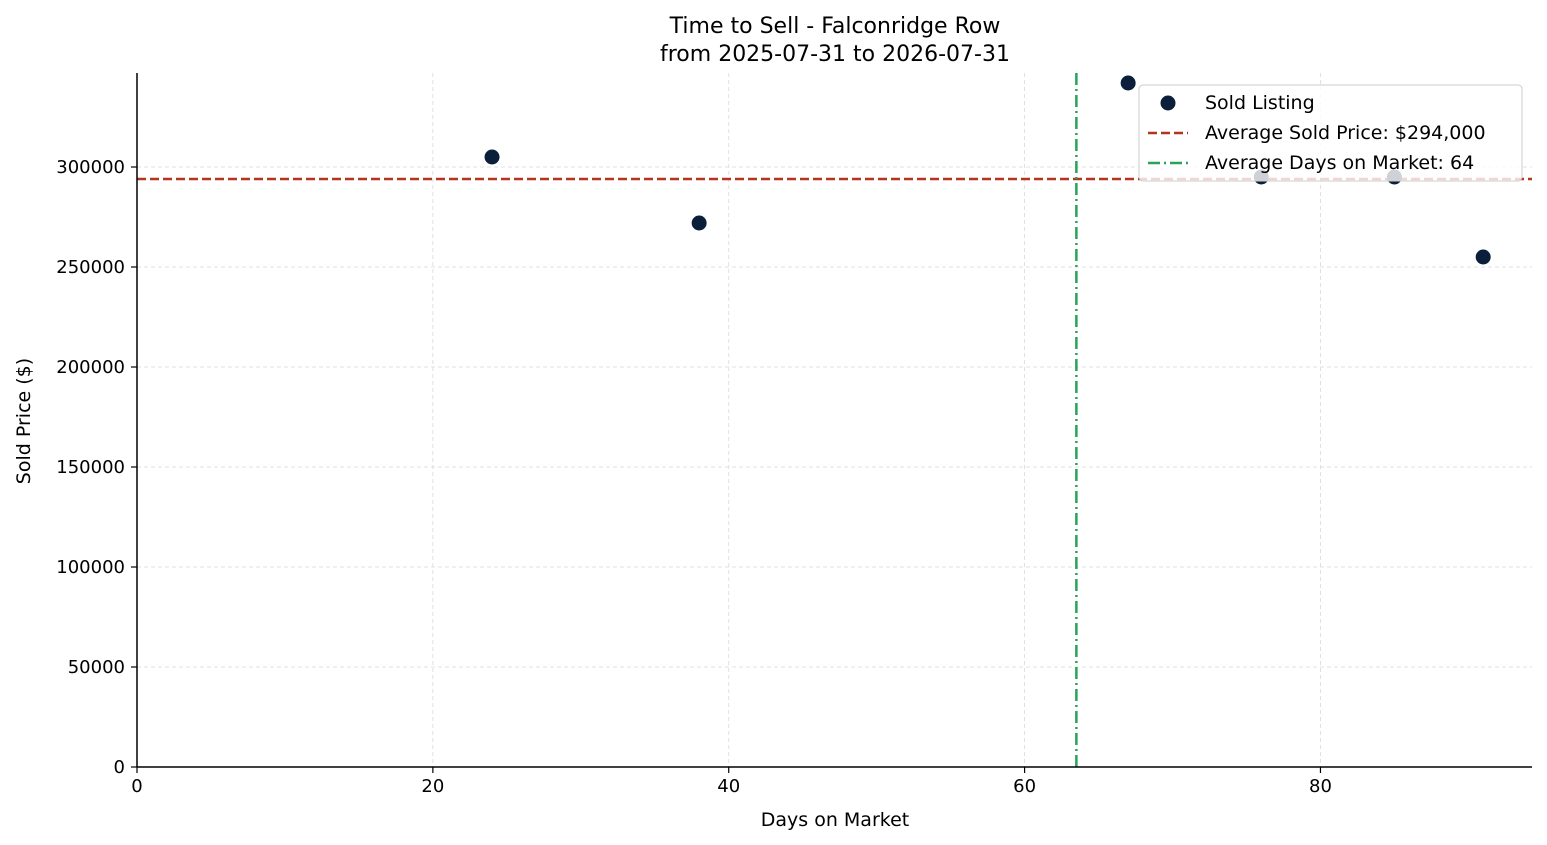 The height and width of the screenshot is (845, 1547). What do you see at coordinates (90, 267) in the screenshot?
I see `y-tick-label: 250000` at bounding box center [90, 267].